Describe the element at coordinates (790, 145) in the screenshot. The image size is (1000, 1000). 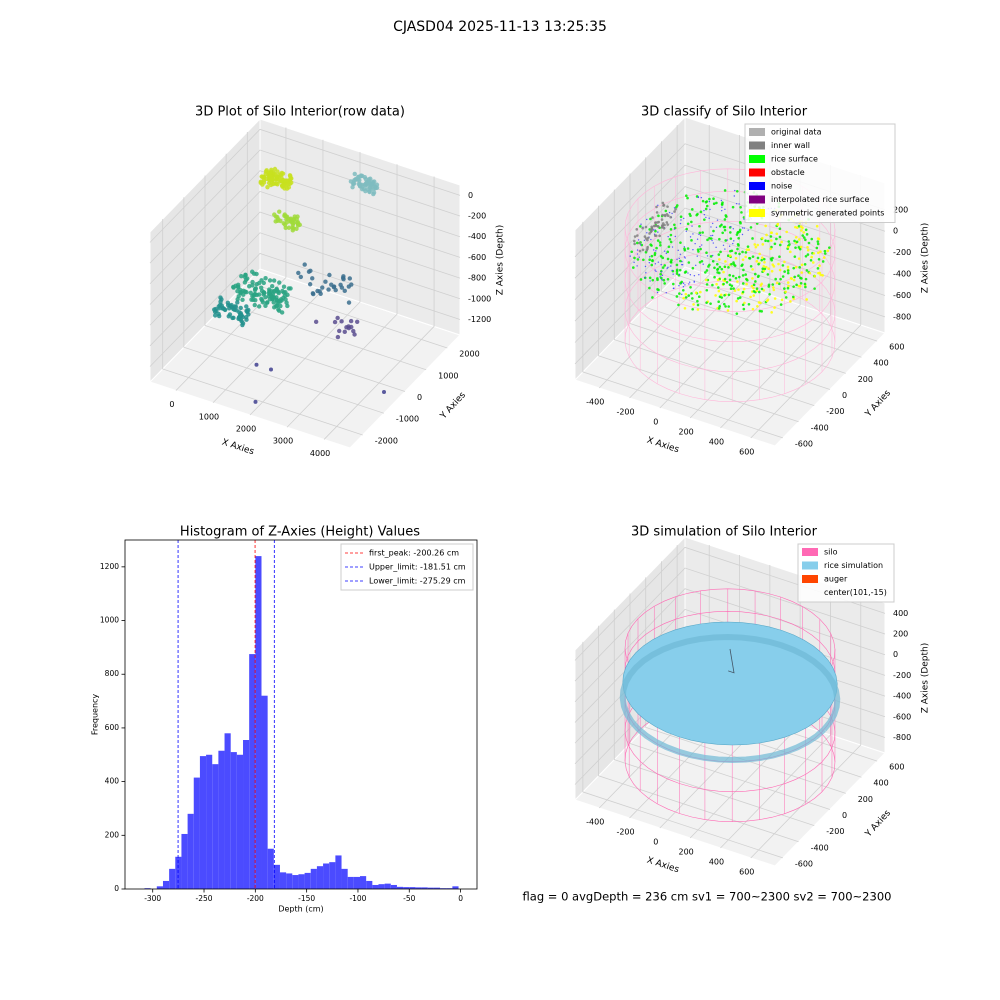
I see `legend-label: inner wall` at that location.